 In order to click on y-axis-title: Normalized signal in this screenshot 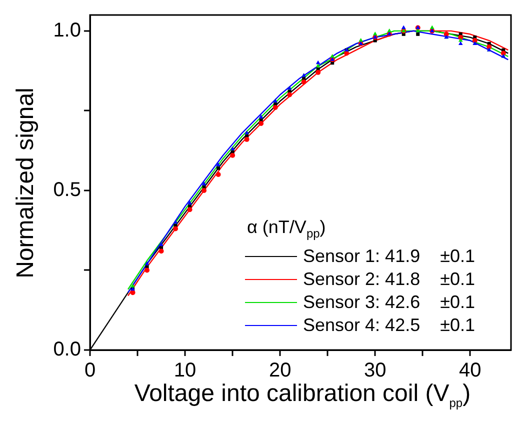, I will do `click(26, 183)`.